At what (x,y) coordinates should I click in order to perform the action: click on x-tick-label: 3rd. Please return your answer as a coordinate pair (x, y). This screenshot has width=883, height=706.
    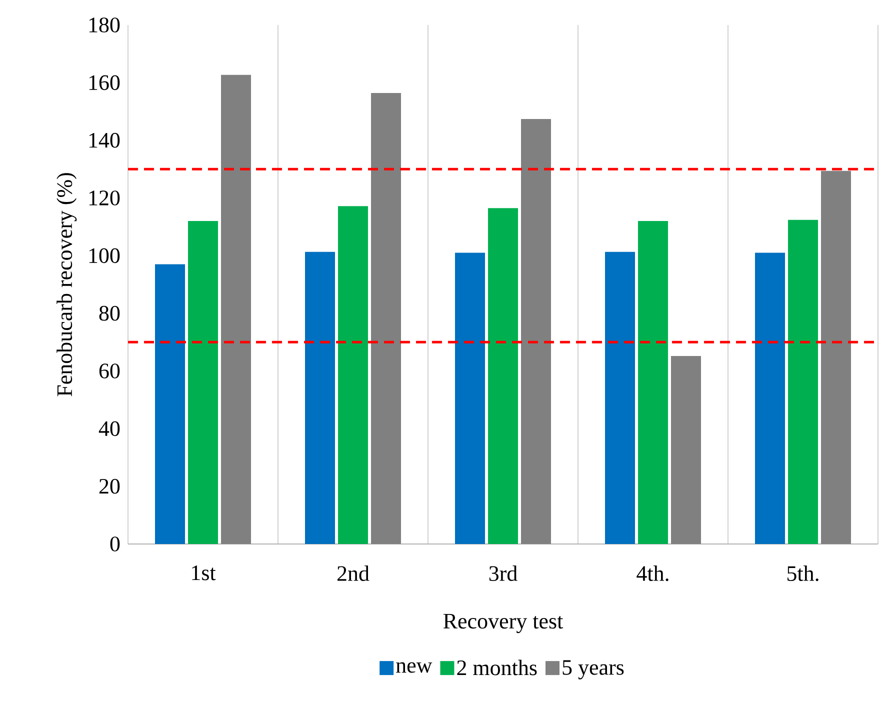
    Looking at the image, I should click on (503, 574).